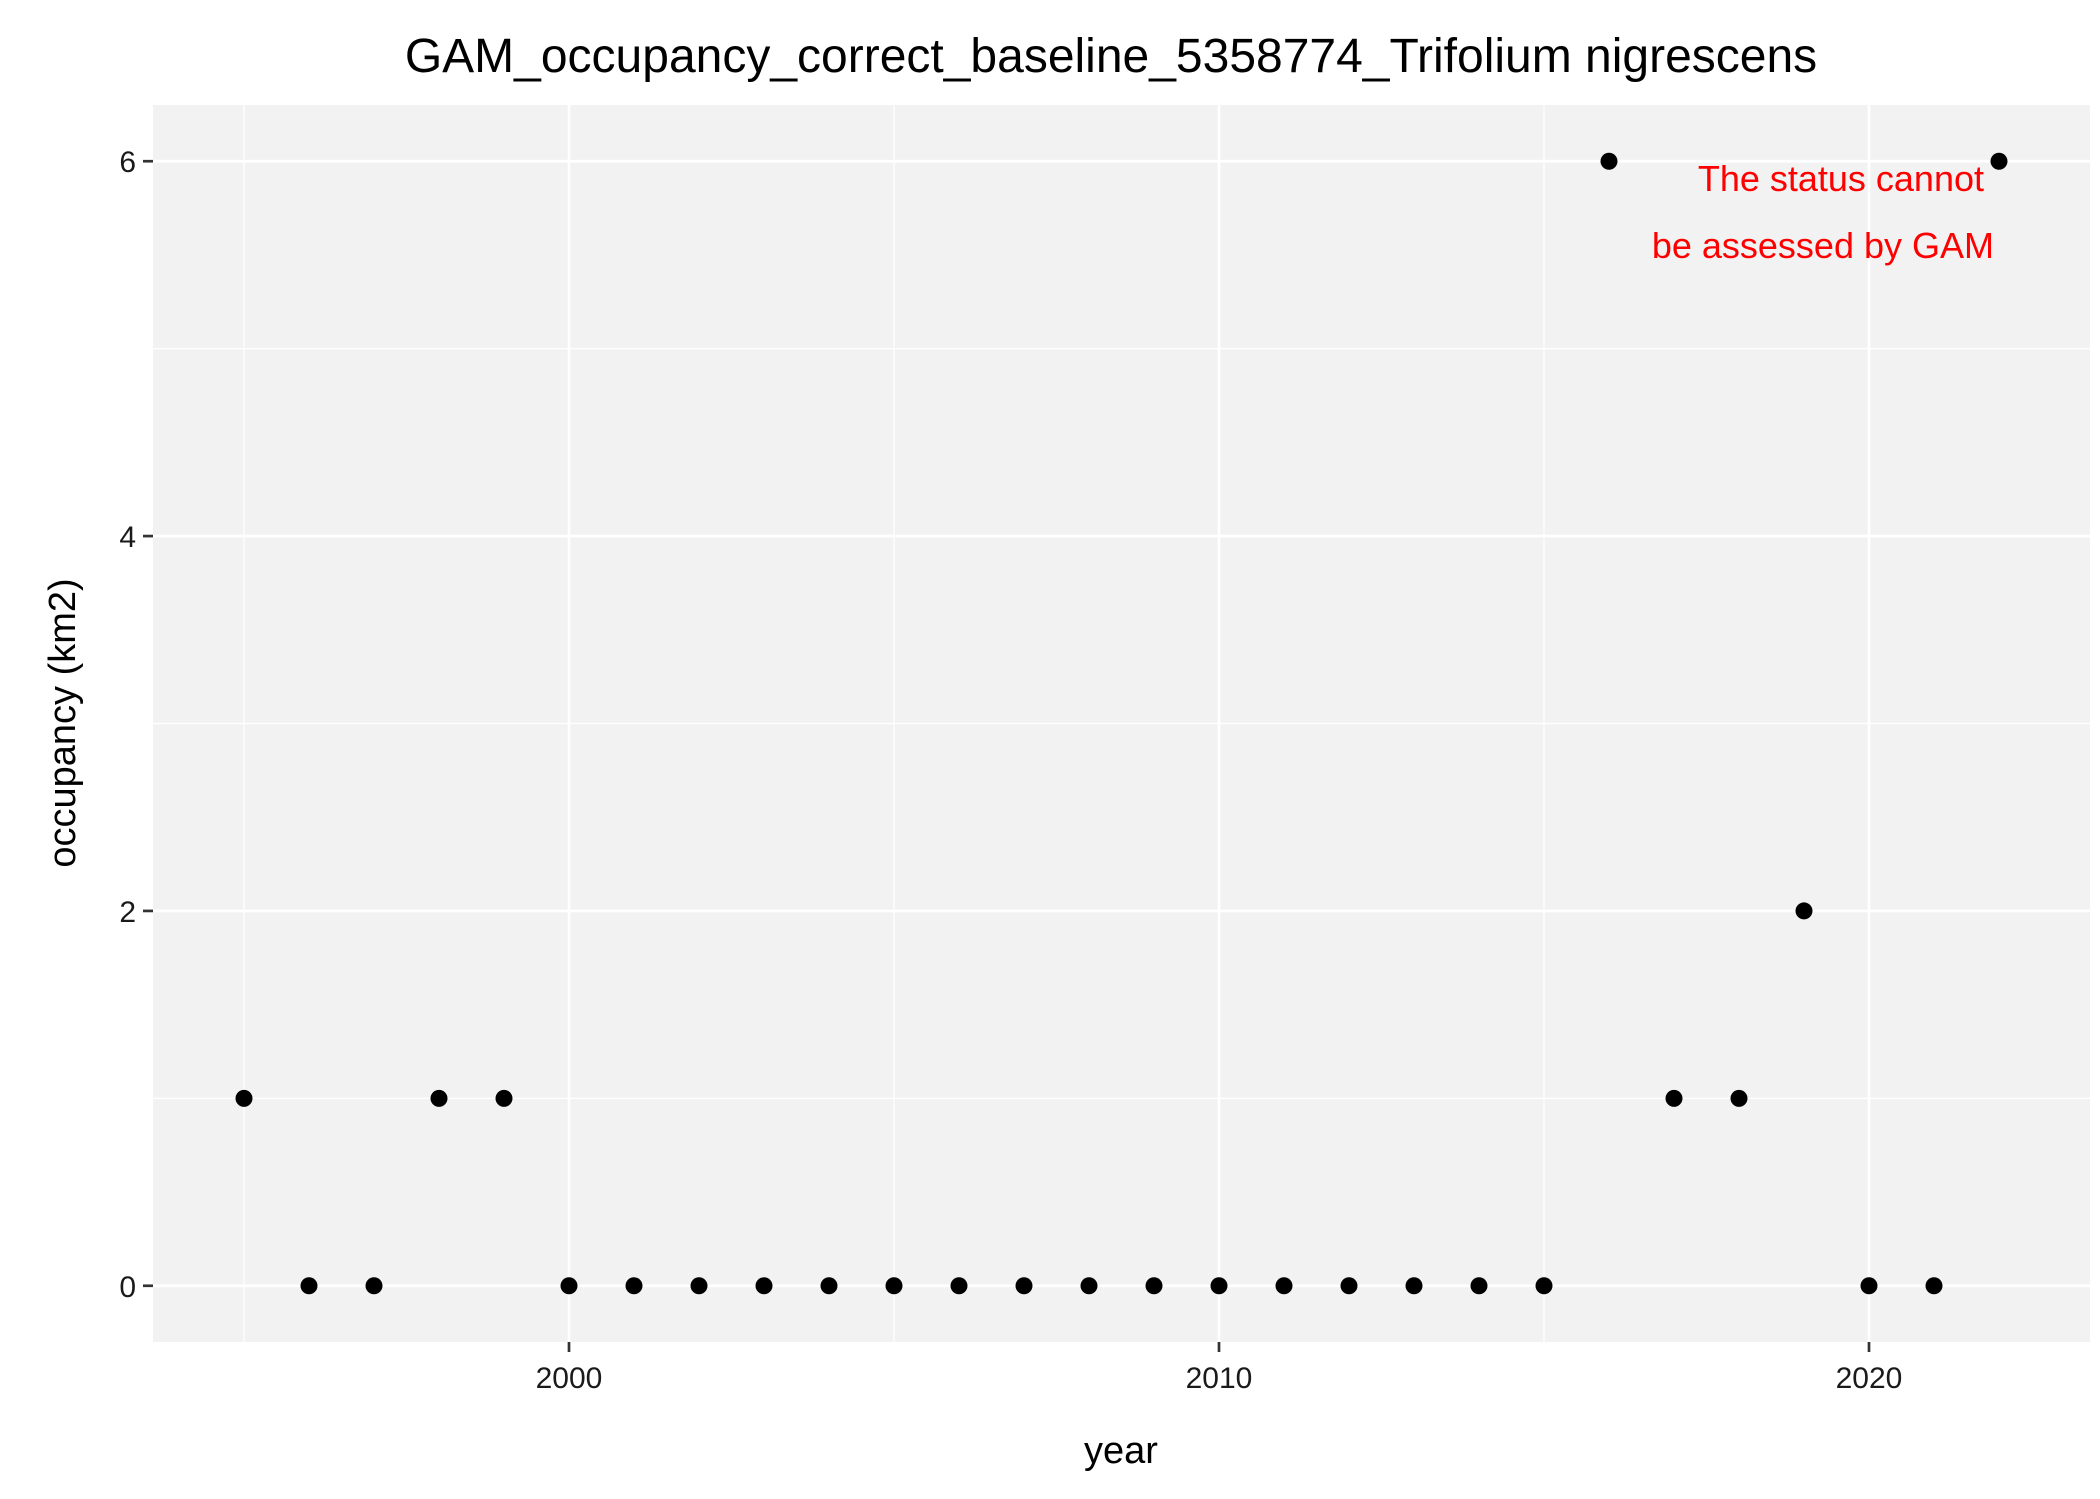 This screenshot has height=1499, width=2100. I want to click on x-axis: 2000 2010 2020, so click(1219, 1368).